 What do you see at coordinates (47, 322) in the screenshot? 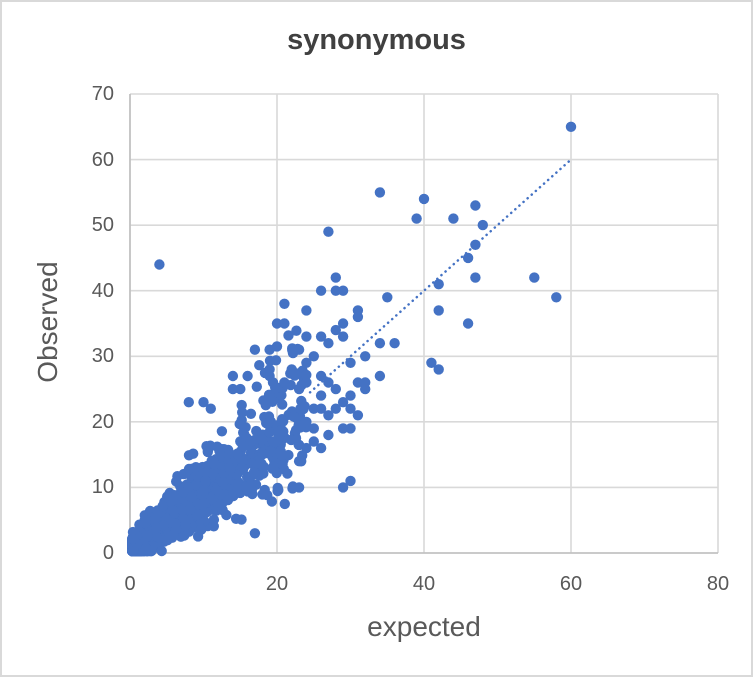
I see `y-axis-title: Observed` at bounding box center [47, 322].